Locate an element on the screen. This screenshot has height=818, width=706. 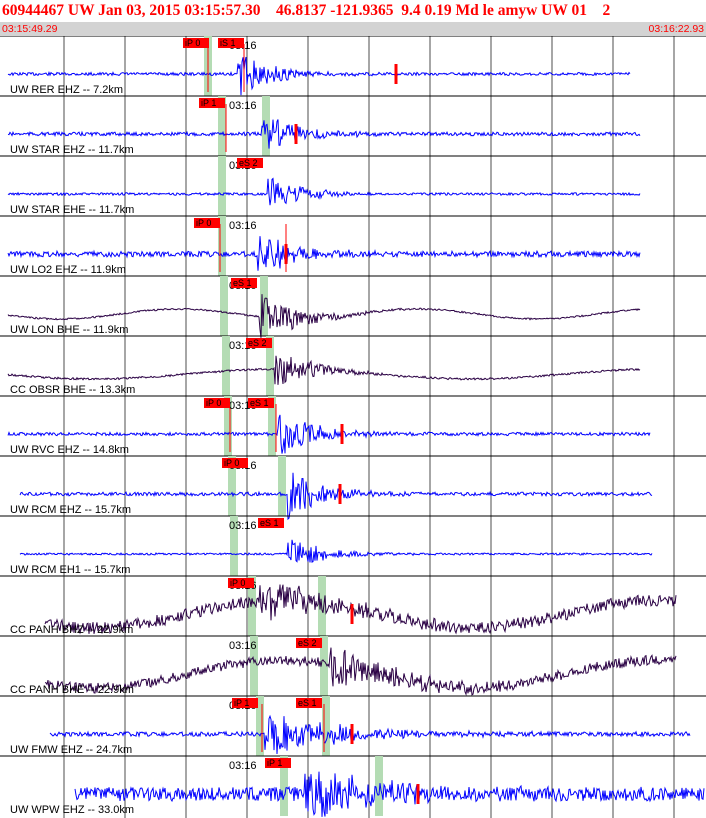
station-label: UW RER EHZ -- 7.2km is located at coordinates (66, 90).